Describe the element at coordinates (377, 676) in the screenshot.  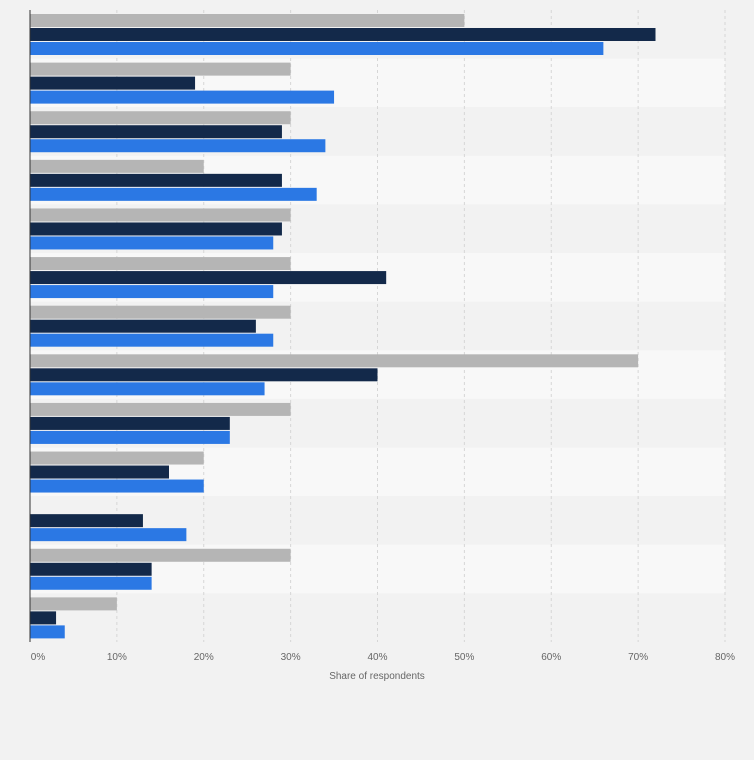
I see `x-axis-title: Share of respondents` at that location.